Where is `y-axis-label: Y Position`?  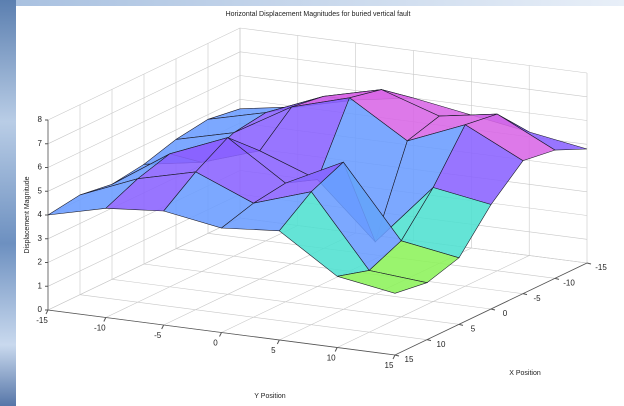 y-axis-label: Y Position is located at coordinates (269, 396).